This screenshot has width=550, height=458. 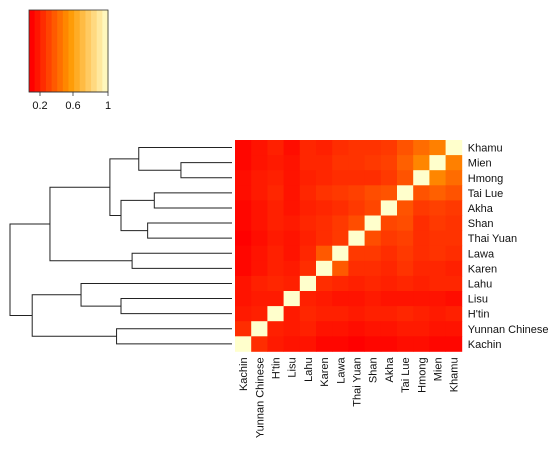 I want to click on column-label: Lahu, so click(x=309, y=369).